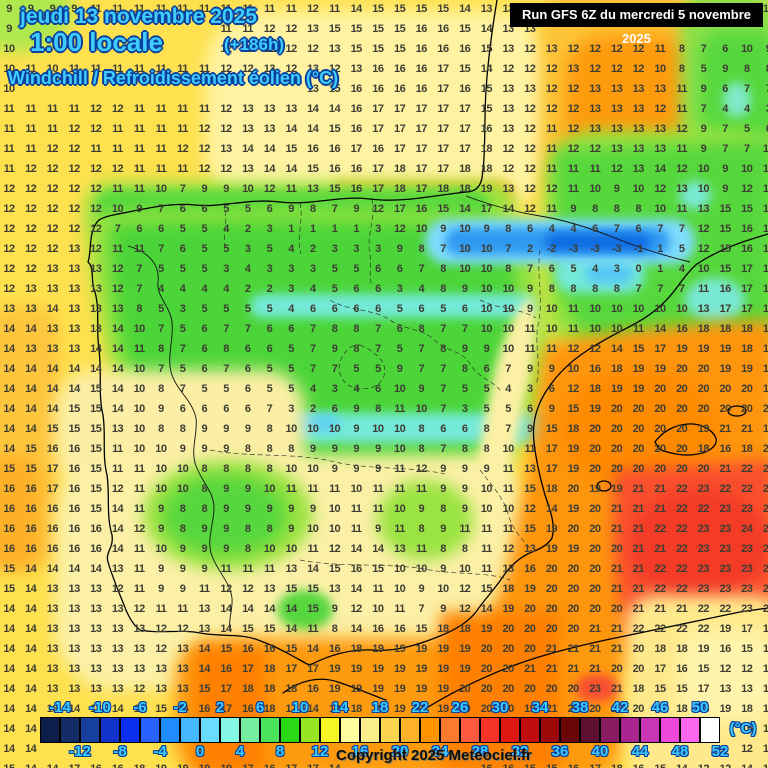 The width and height of the screenshot is (768, 768). What do you see at coordinates (312, 249) in the screenshot?
I see `grid-value: 2` at bounding box center [312, 249].